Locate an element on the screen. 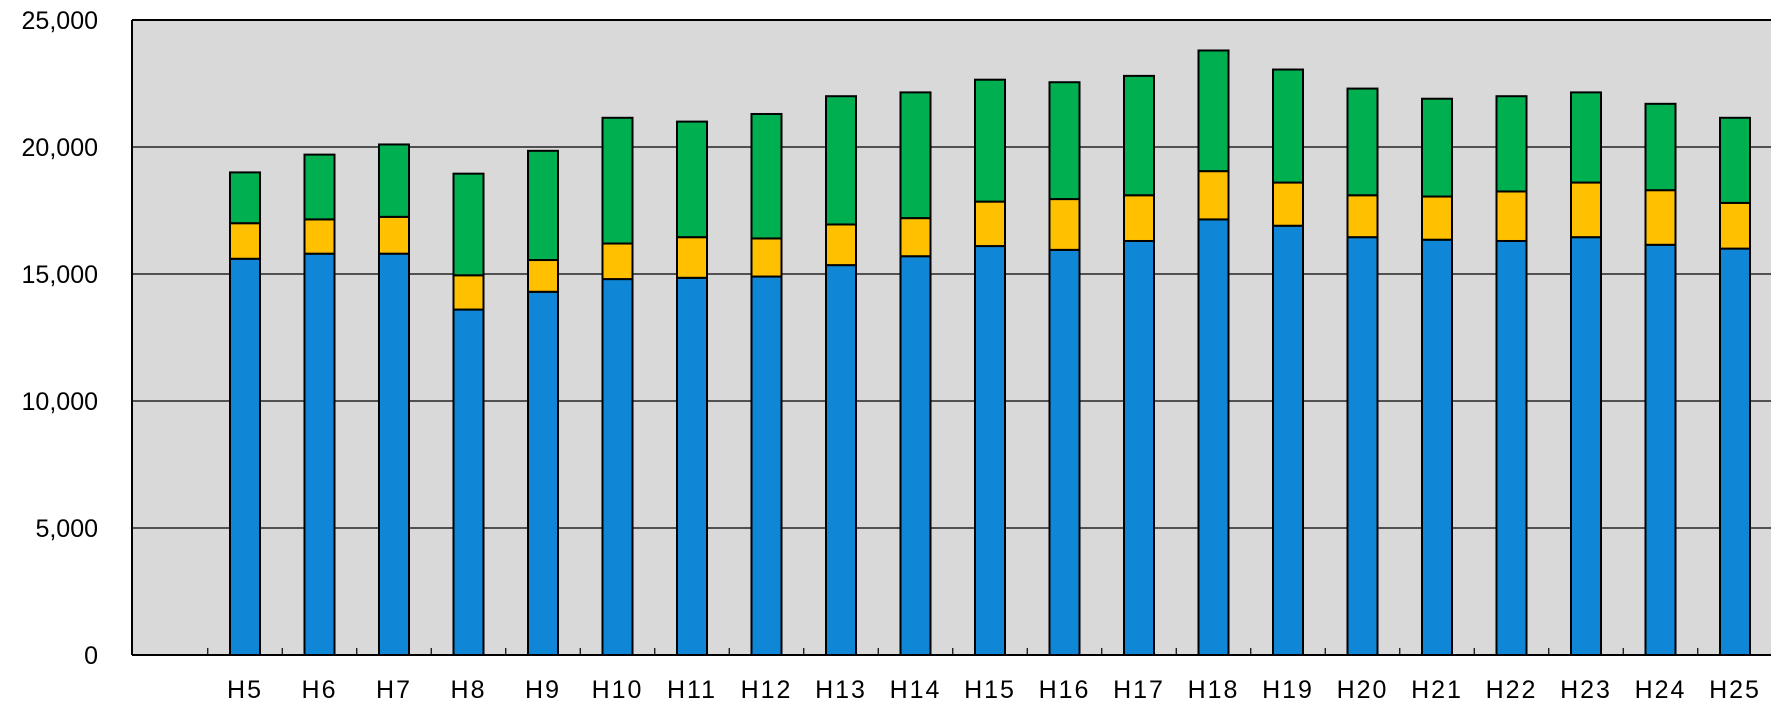 The width and height of the screenshot is (1771, 705). bar-segment-3-h16 is located at coordinates (1064, 141).